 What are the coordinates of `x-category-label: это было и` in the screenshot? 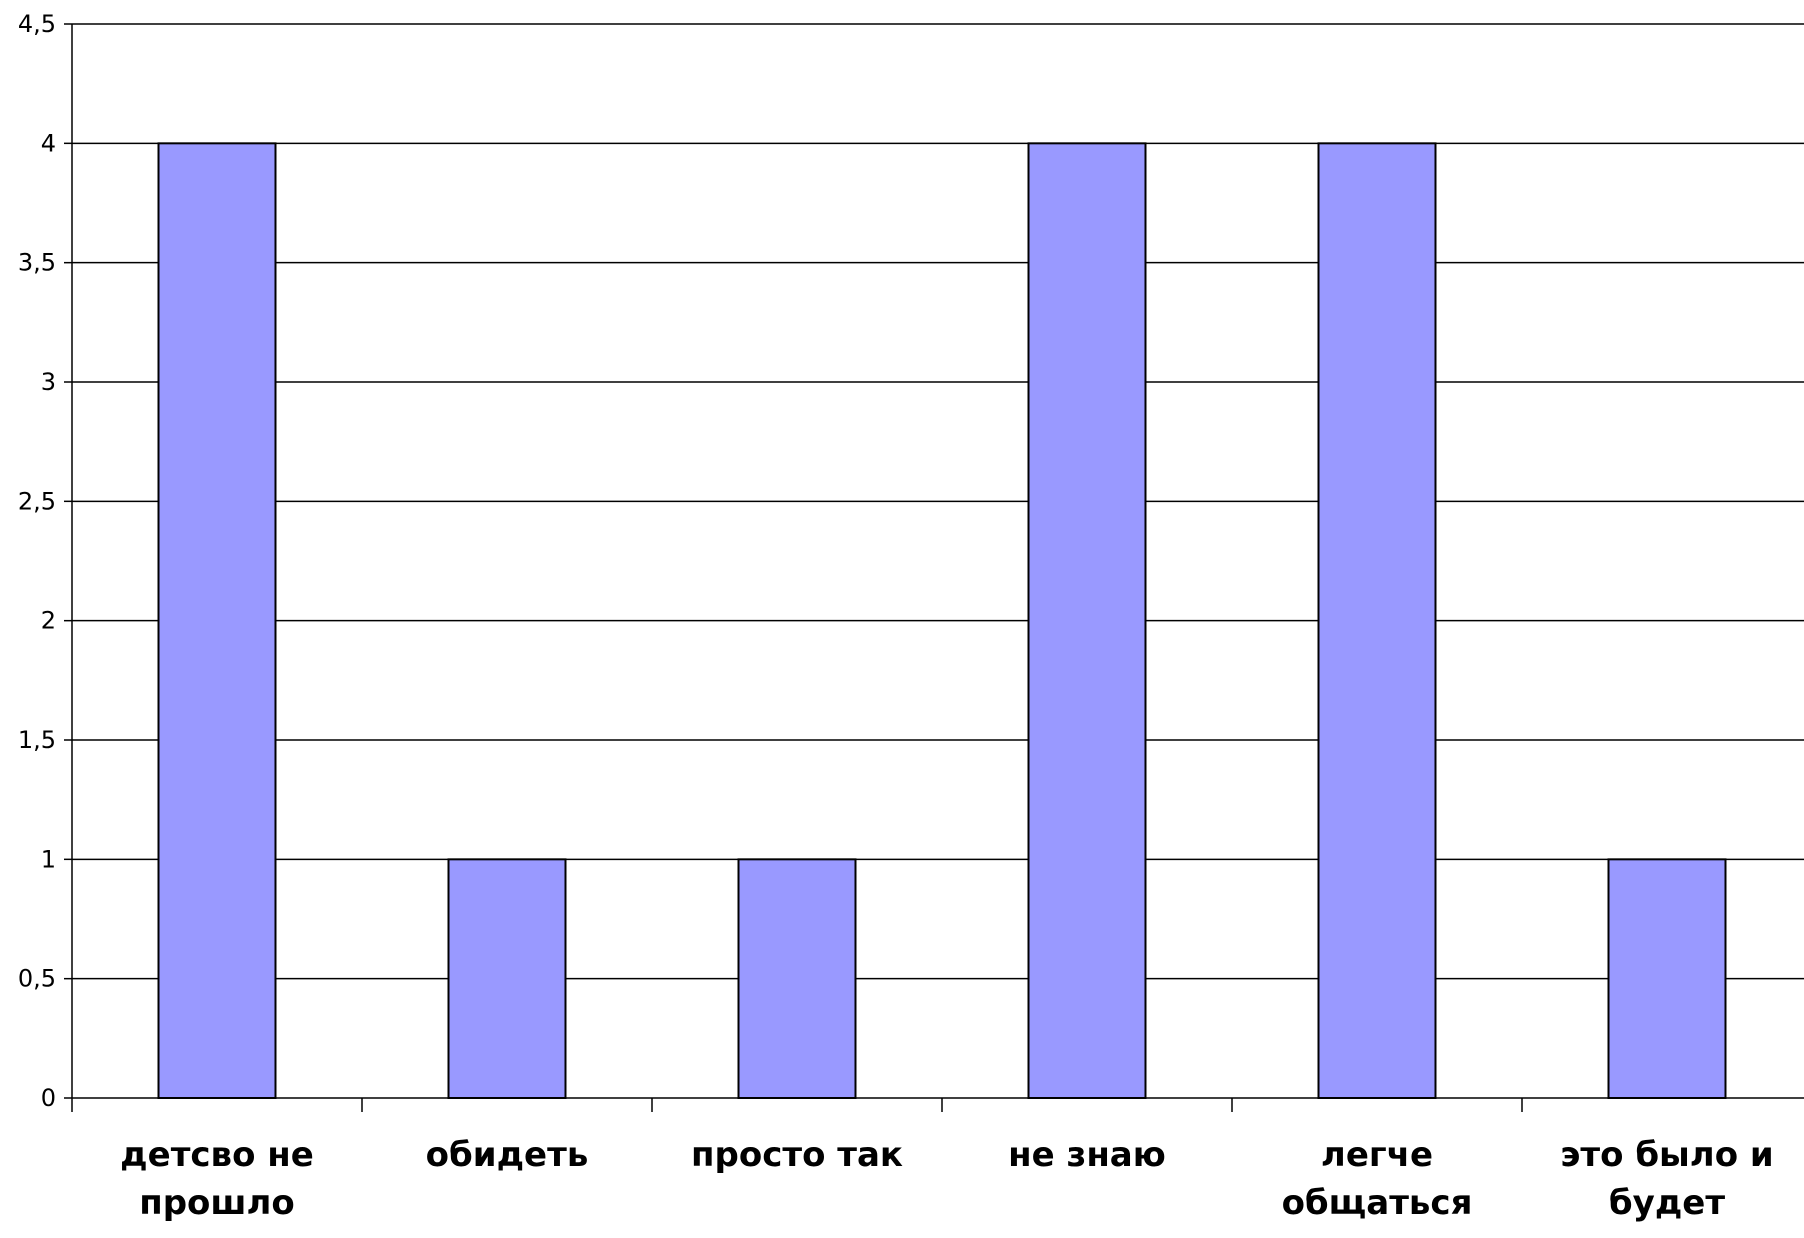 It's located at (1666, 1155).